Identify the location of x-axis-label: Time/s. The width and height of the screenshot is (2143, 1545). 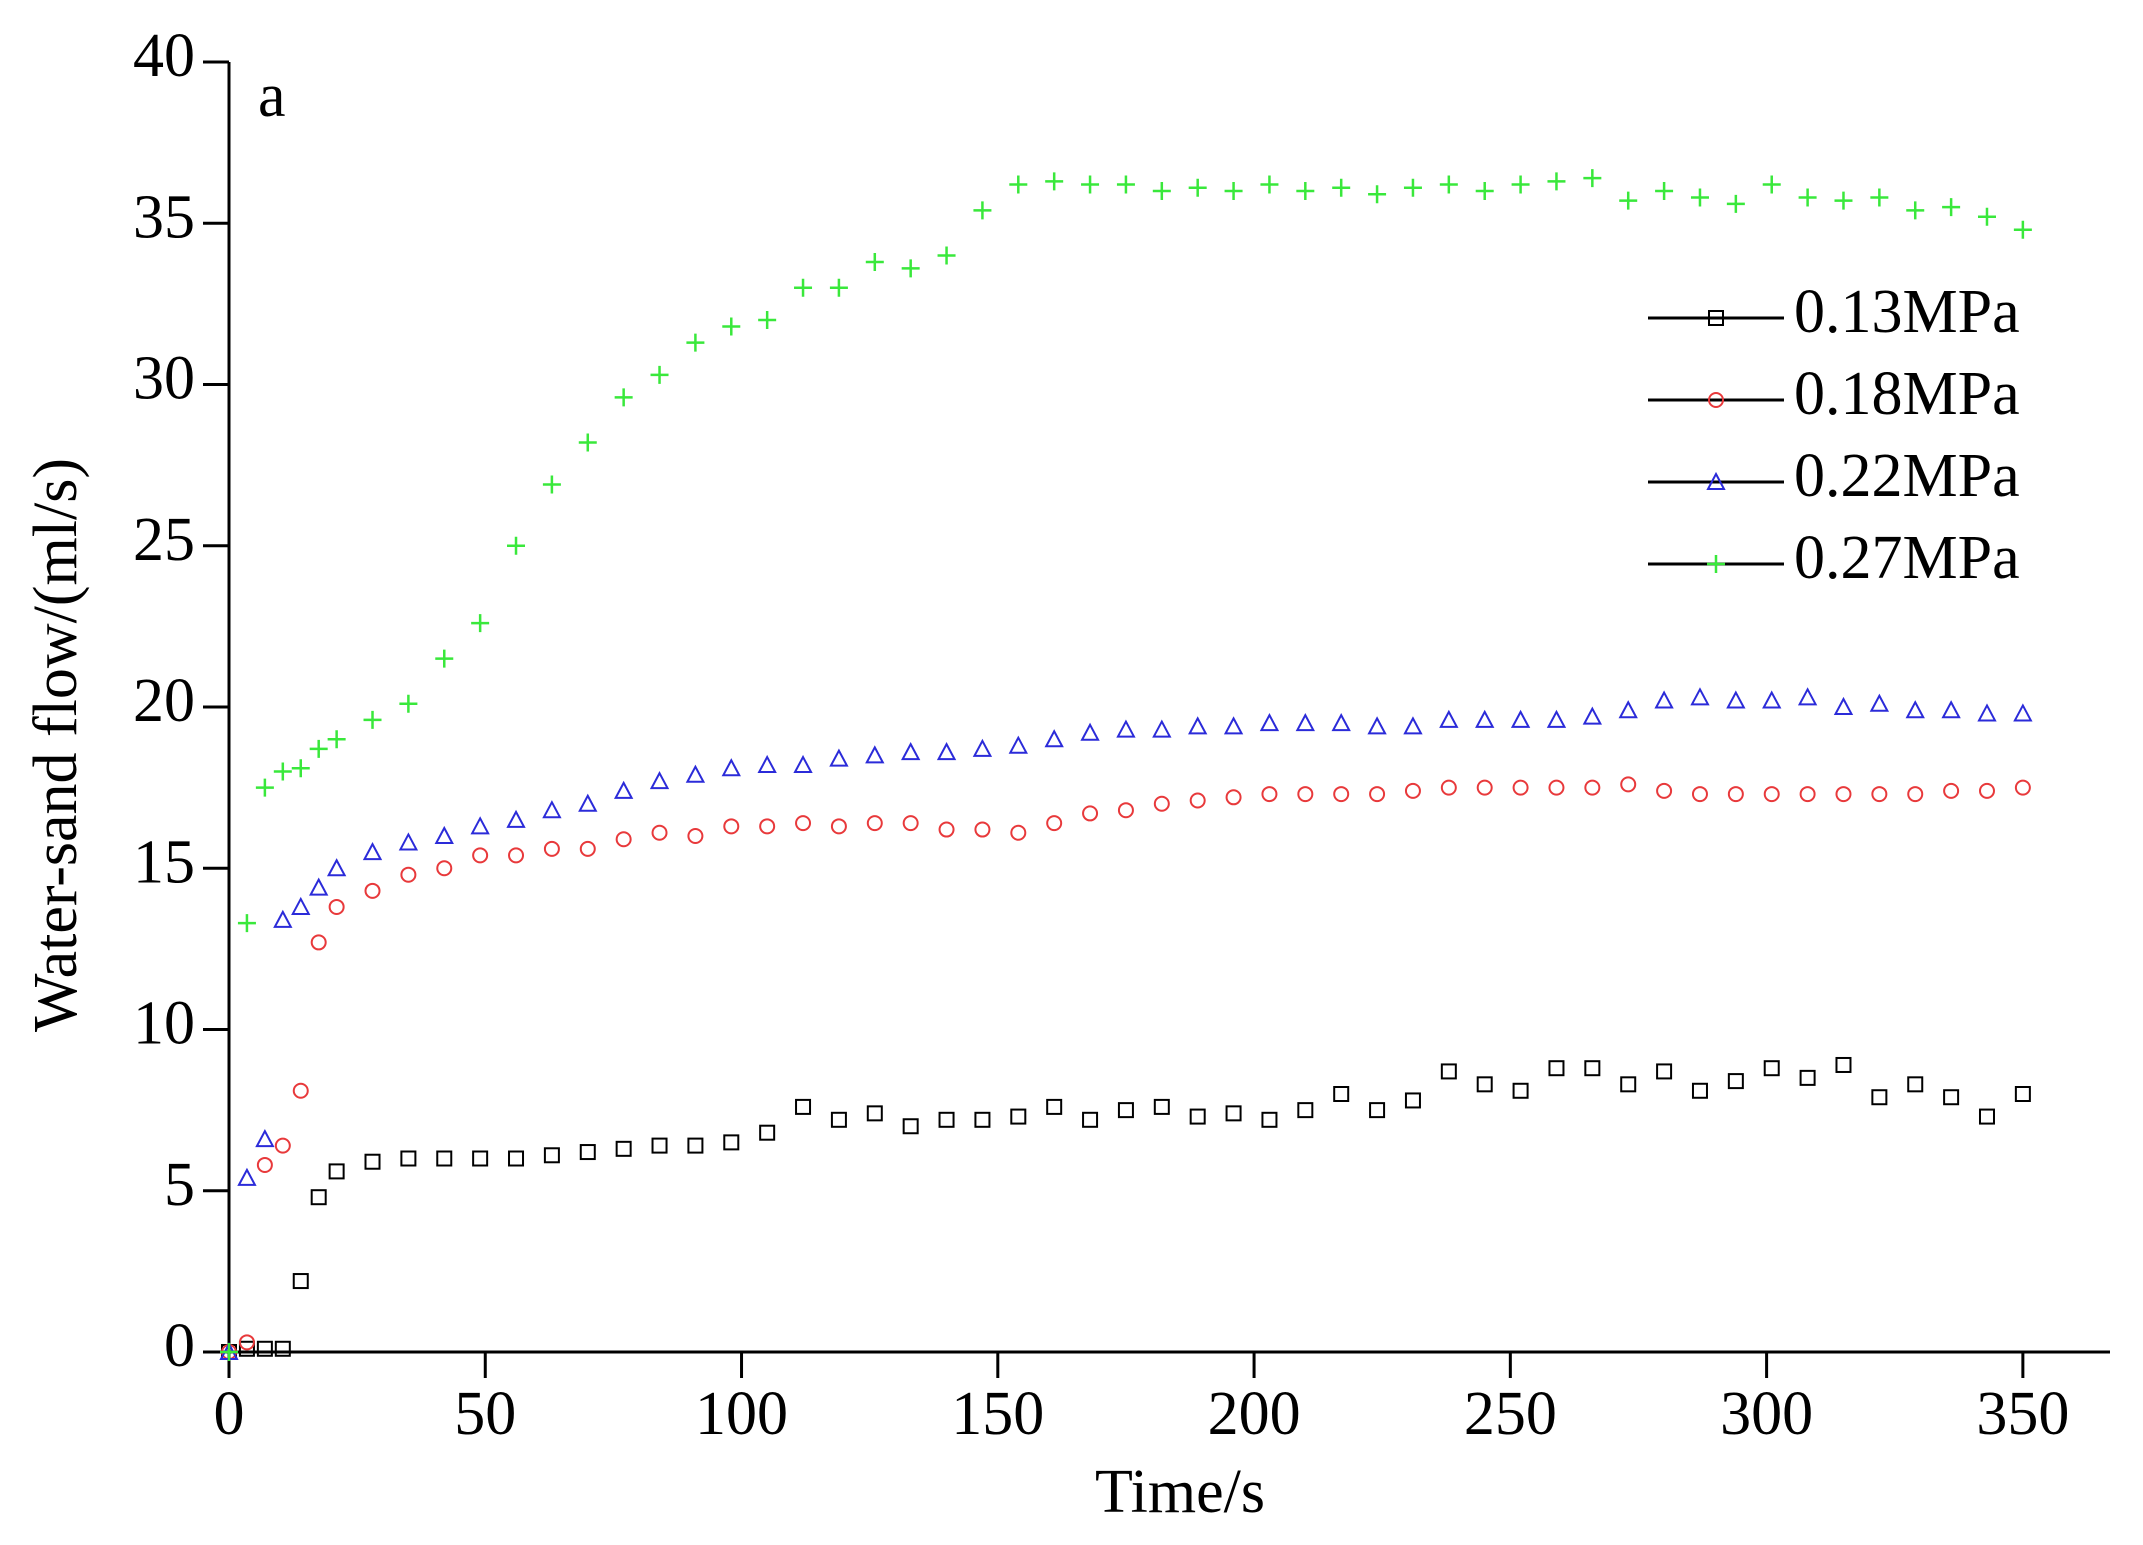
(1180, 1492).